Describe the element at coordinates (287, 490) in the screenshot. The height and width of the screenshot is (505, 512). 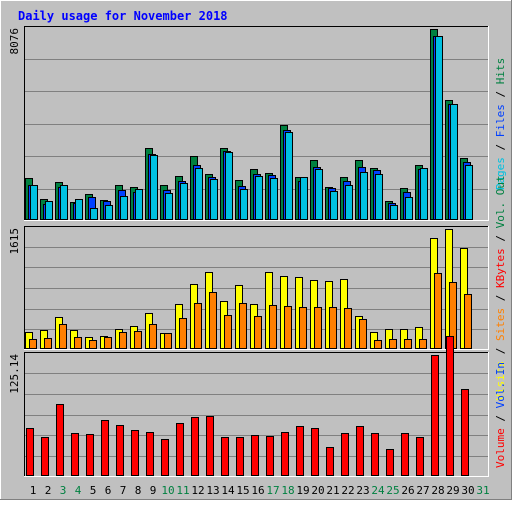
I see `x-tick-label-day-18: 18` at that location.